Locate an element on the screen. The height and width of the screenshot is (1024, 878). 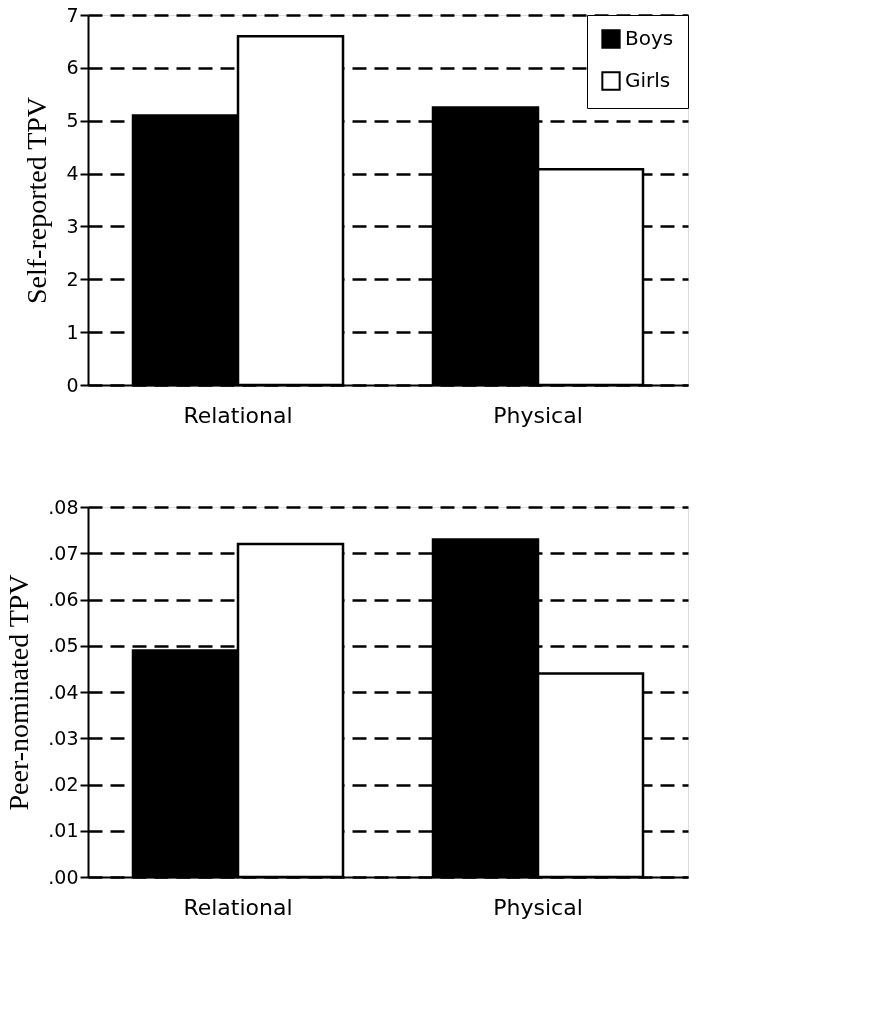
y-tick-label: 0 is located at coordinates (72, 384).